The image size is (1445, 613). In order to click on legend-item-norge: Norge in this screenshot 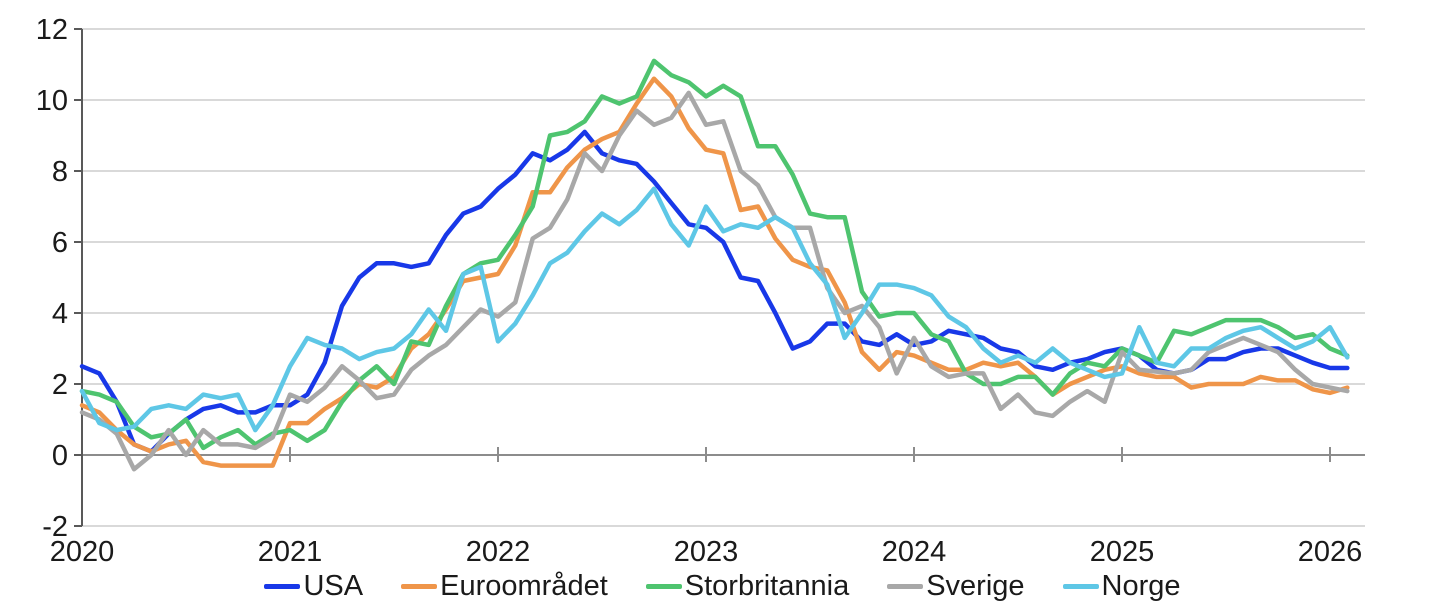, I will do `click(1121, 586)`.